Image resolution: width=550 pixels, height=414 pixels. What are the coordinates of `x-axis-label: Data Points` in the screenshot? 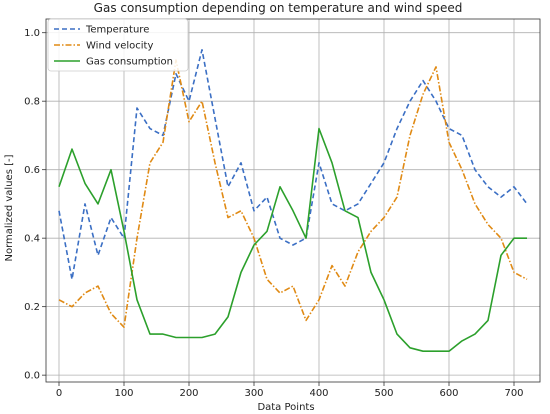 It's located at (285, 407).